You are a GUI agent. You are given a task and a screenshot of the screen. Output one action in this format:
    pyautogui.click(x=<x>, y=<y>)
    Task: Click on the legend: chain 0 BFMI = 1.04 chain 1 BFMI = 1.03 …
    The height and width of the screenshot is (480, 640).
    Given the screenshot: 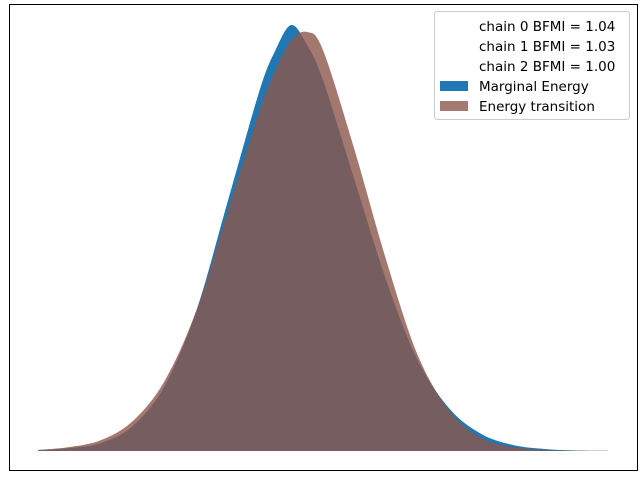 What is the action you would take?
    pyautogui.click(x=532, y=65)
    